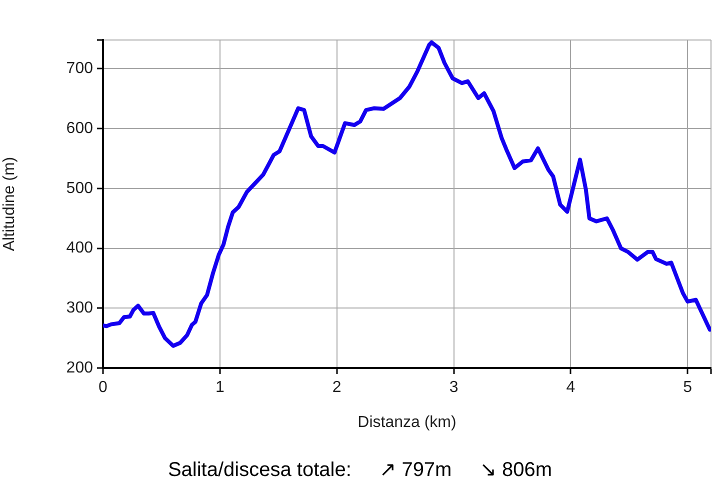 This screenshot has height=504, width=720. Describe the element at coordinates (80, 248) in the screenshot. I see `y-tick-label: 400` at that location.